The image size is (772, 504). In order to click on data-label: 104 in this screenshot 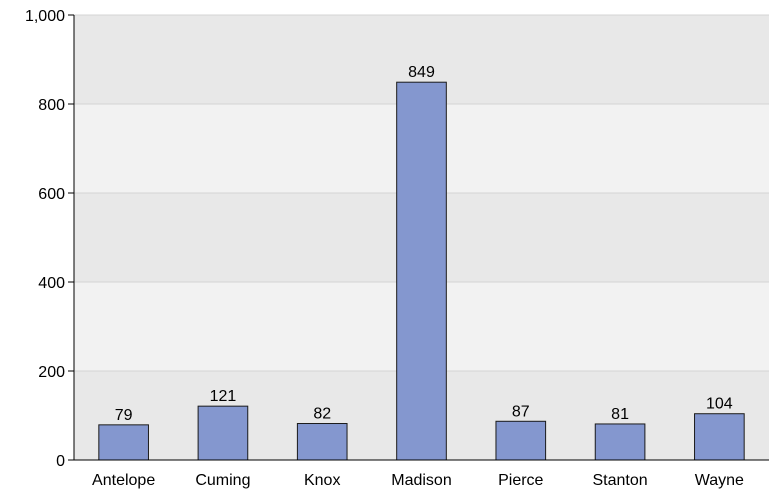, I will do `click(719, 404)`.